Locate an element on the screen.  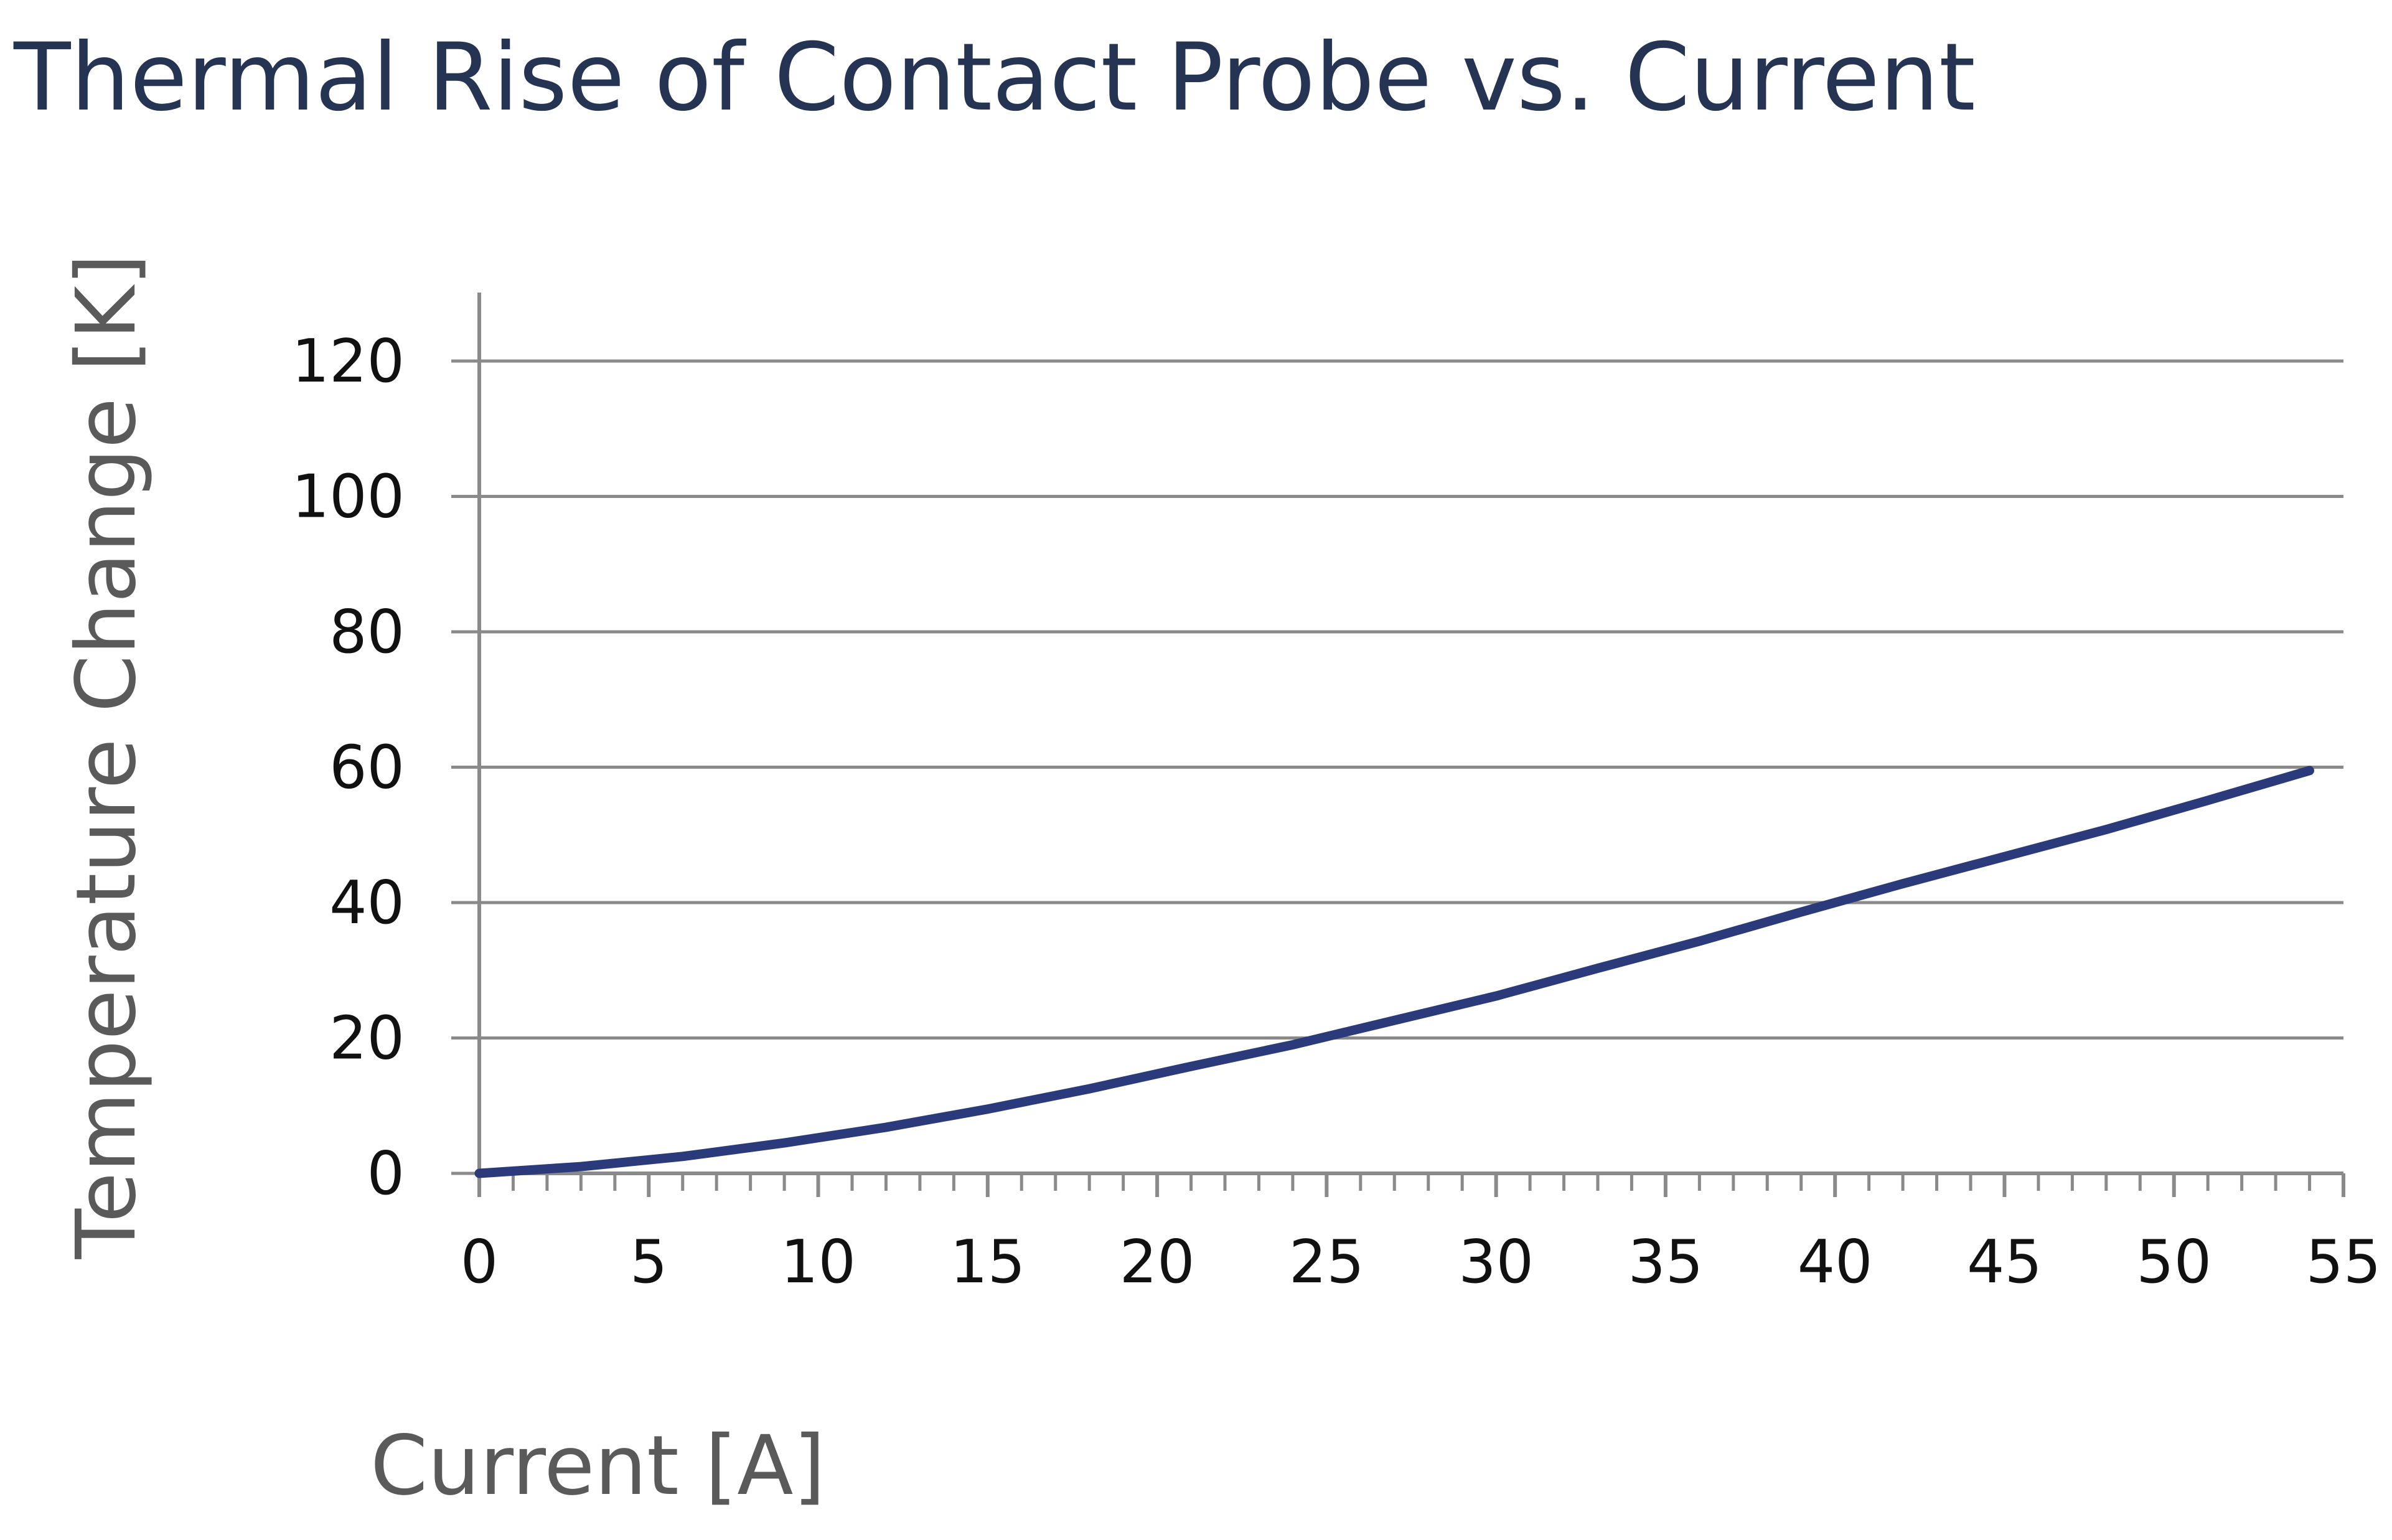
x-tick-label-55: 55 is located at coordinates (2343, 1262).